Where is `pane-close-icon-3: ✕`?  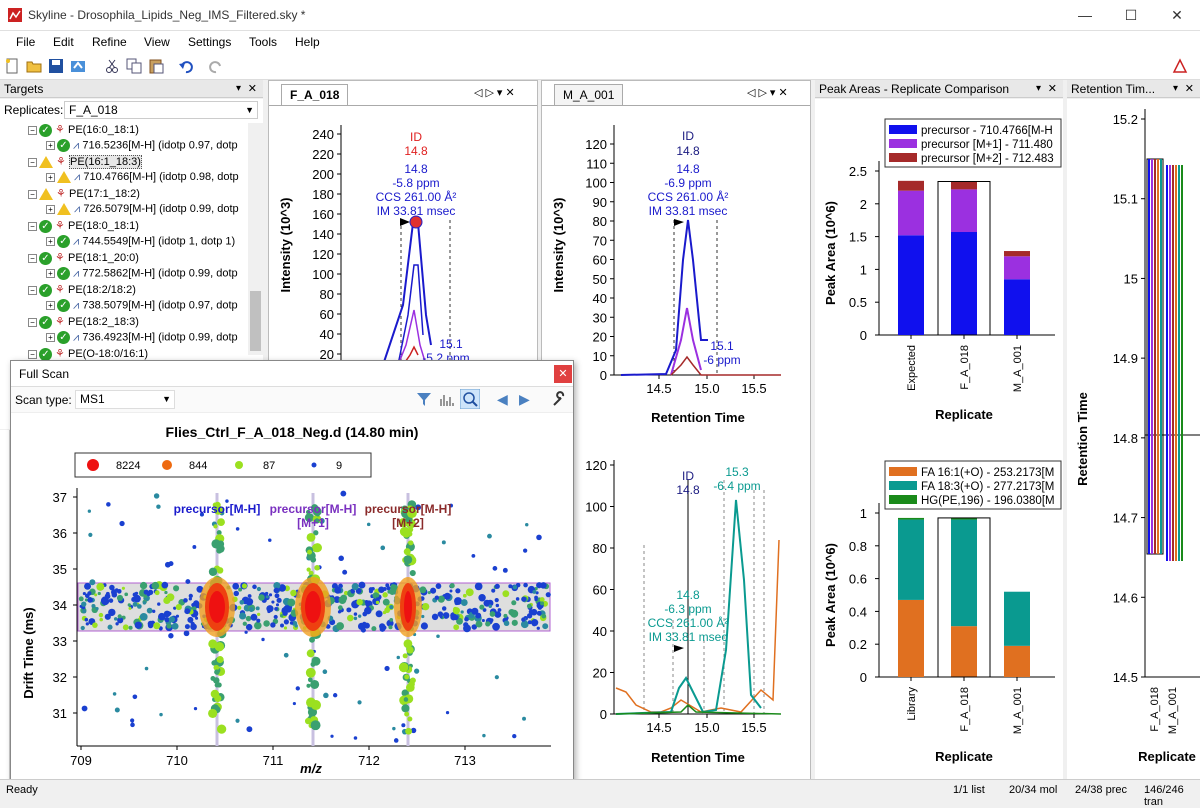
pane-close-icon-3: ✕ is located at coordinates (1189, 89).